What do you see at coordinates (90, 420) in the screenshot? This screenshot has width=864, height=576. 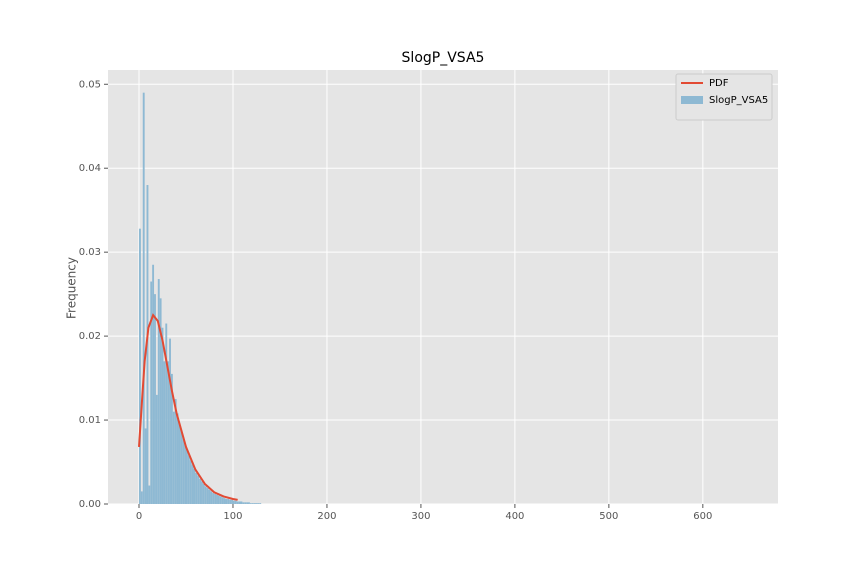 I see `y-tick-label: 0.01` at bounding box center [90, 420].